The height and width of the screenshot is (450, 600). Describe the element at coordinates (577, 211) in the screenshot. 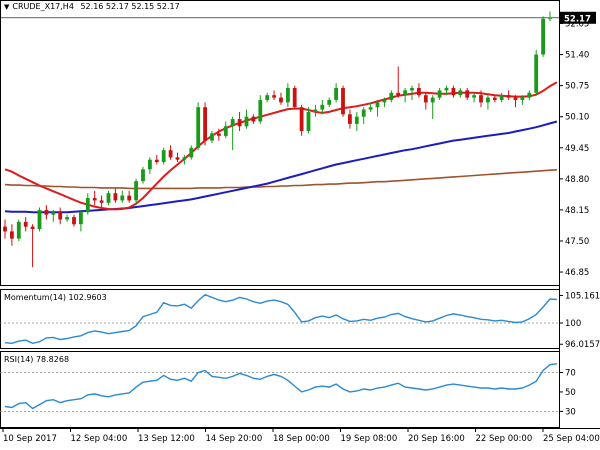

I see `price-axis-tick-label: 48.15` at that location.